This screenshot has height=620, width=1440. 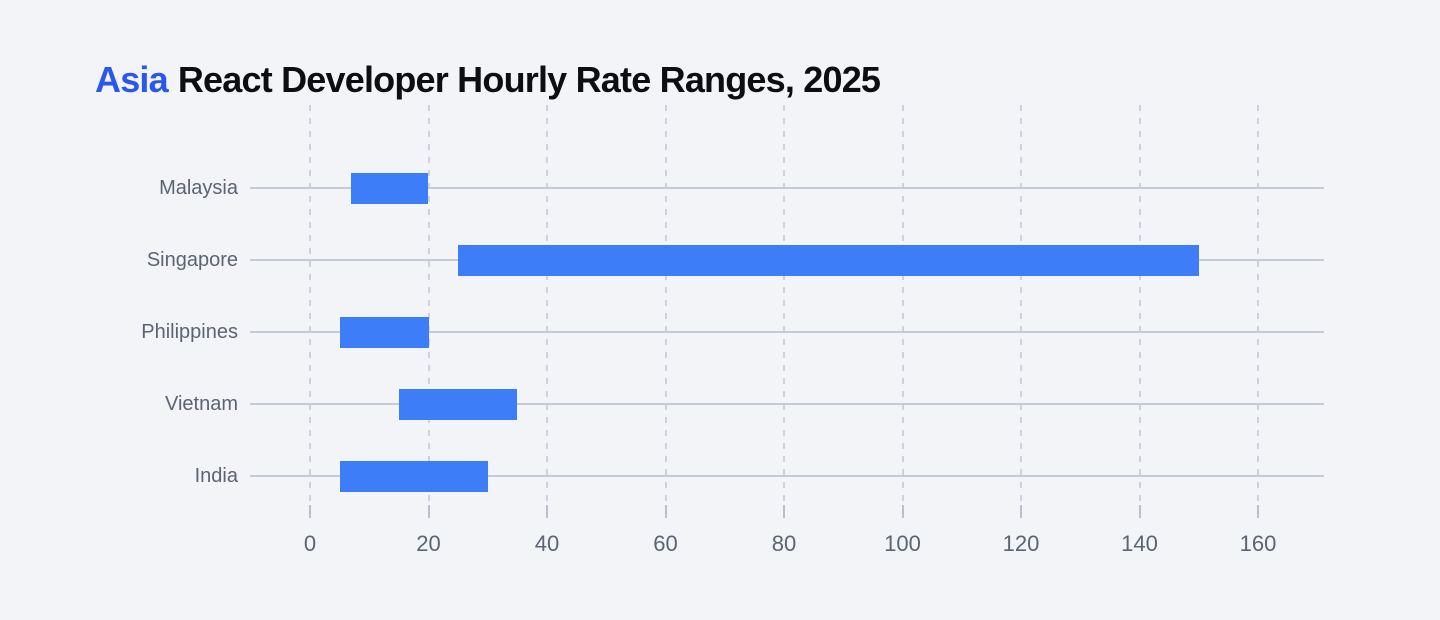 What do you see at coordinates (132, 79) in the screenshot?
I see `title-accent-region: Asia` at bounding box center [132, 79].